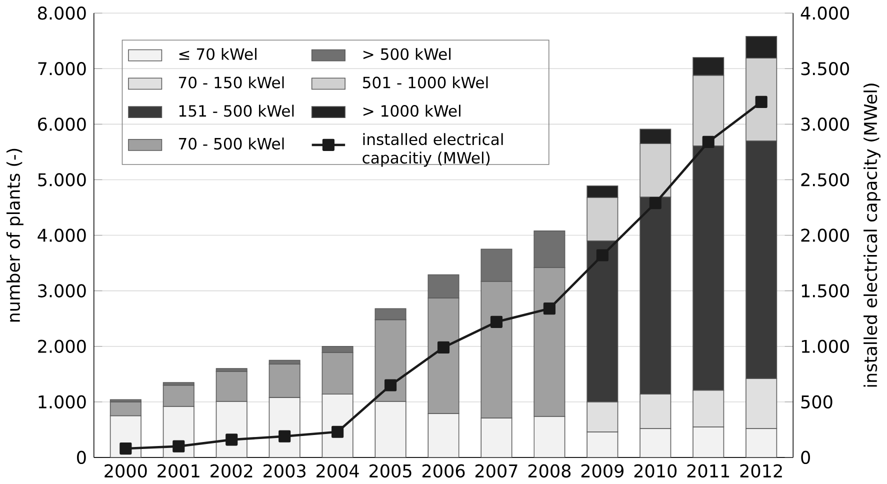 The image size is (887, 484). What do you see at coordinates (443, 471) in the screenshot?
I see `x-tick-label: 2006` at bounding box center [443, 471].